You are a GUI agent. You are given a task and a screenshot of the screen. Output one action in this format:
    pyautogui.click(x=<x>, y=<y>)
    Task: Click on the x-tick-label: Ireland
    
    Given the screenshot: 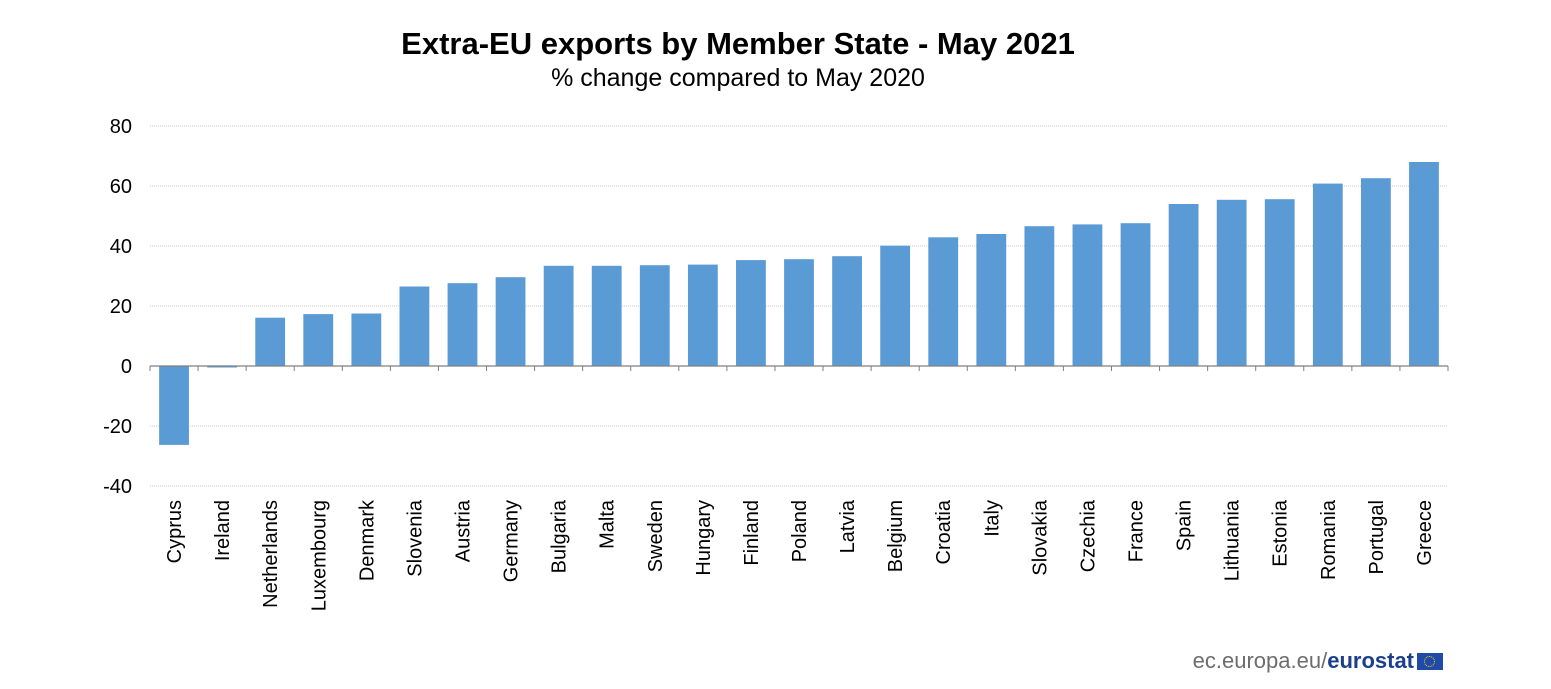 What is the action you would take?
    pyautogui.click(x=223, y=530)
    